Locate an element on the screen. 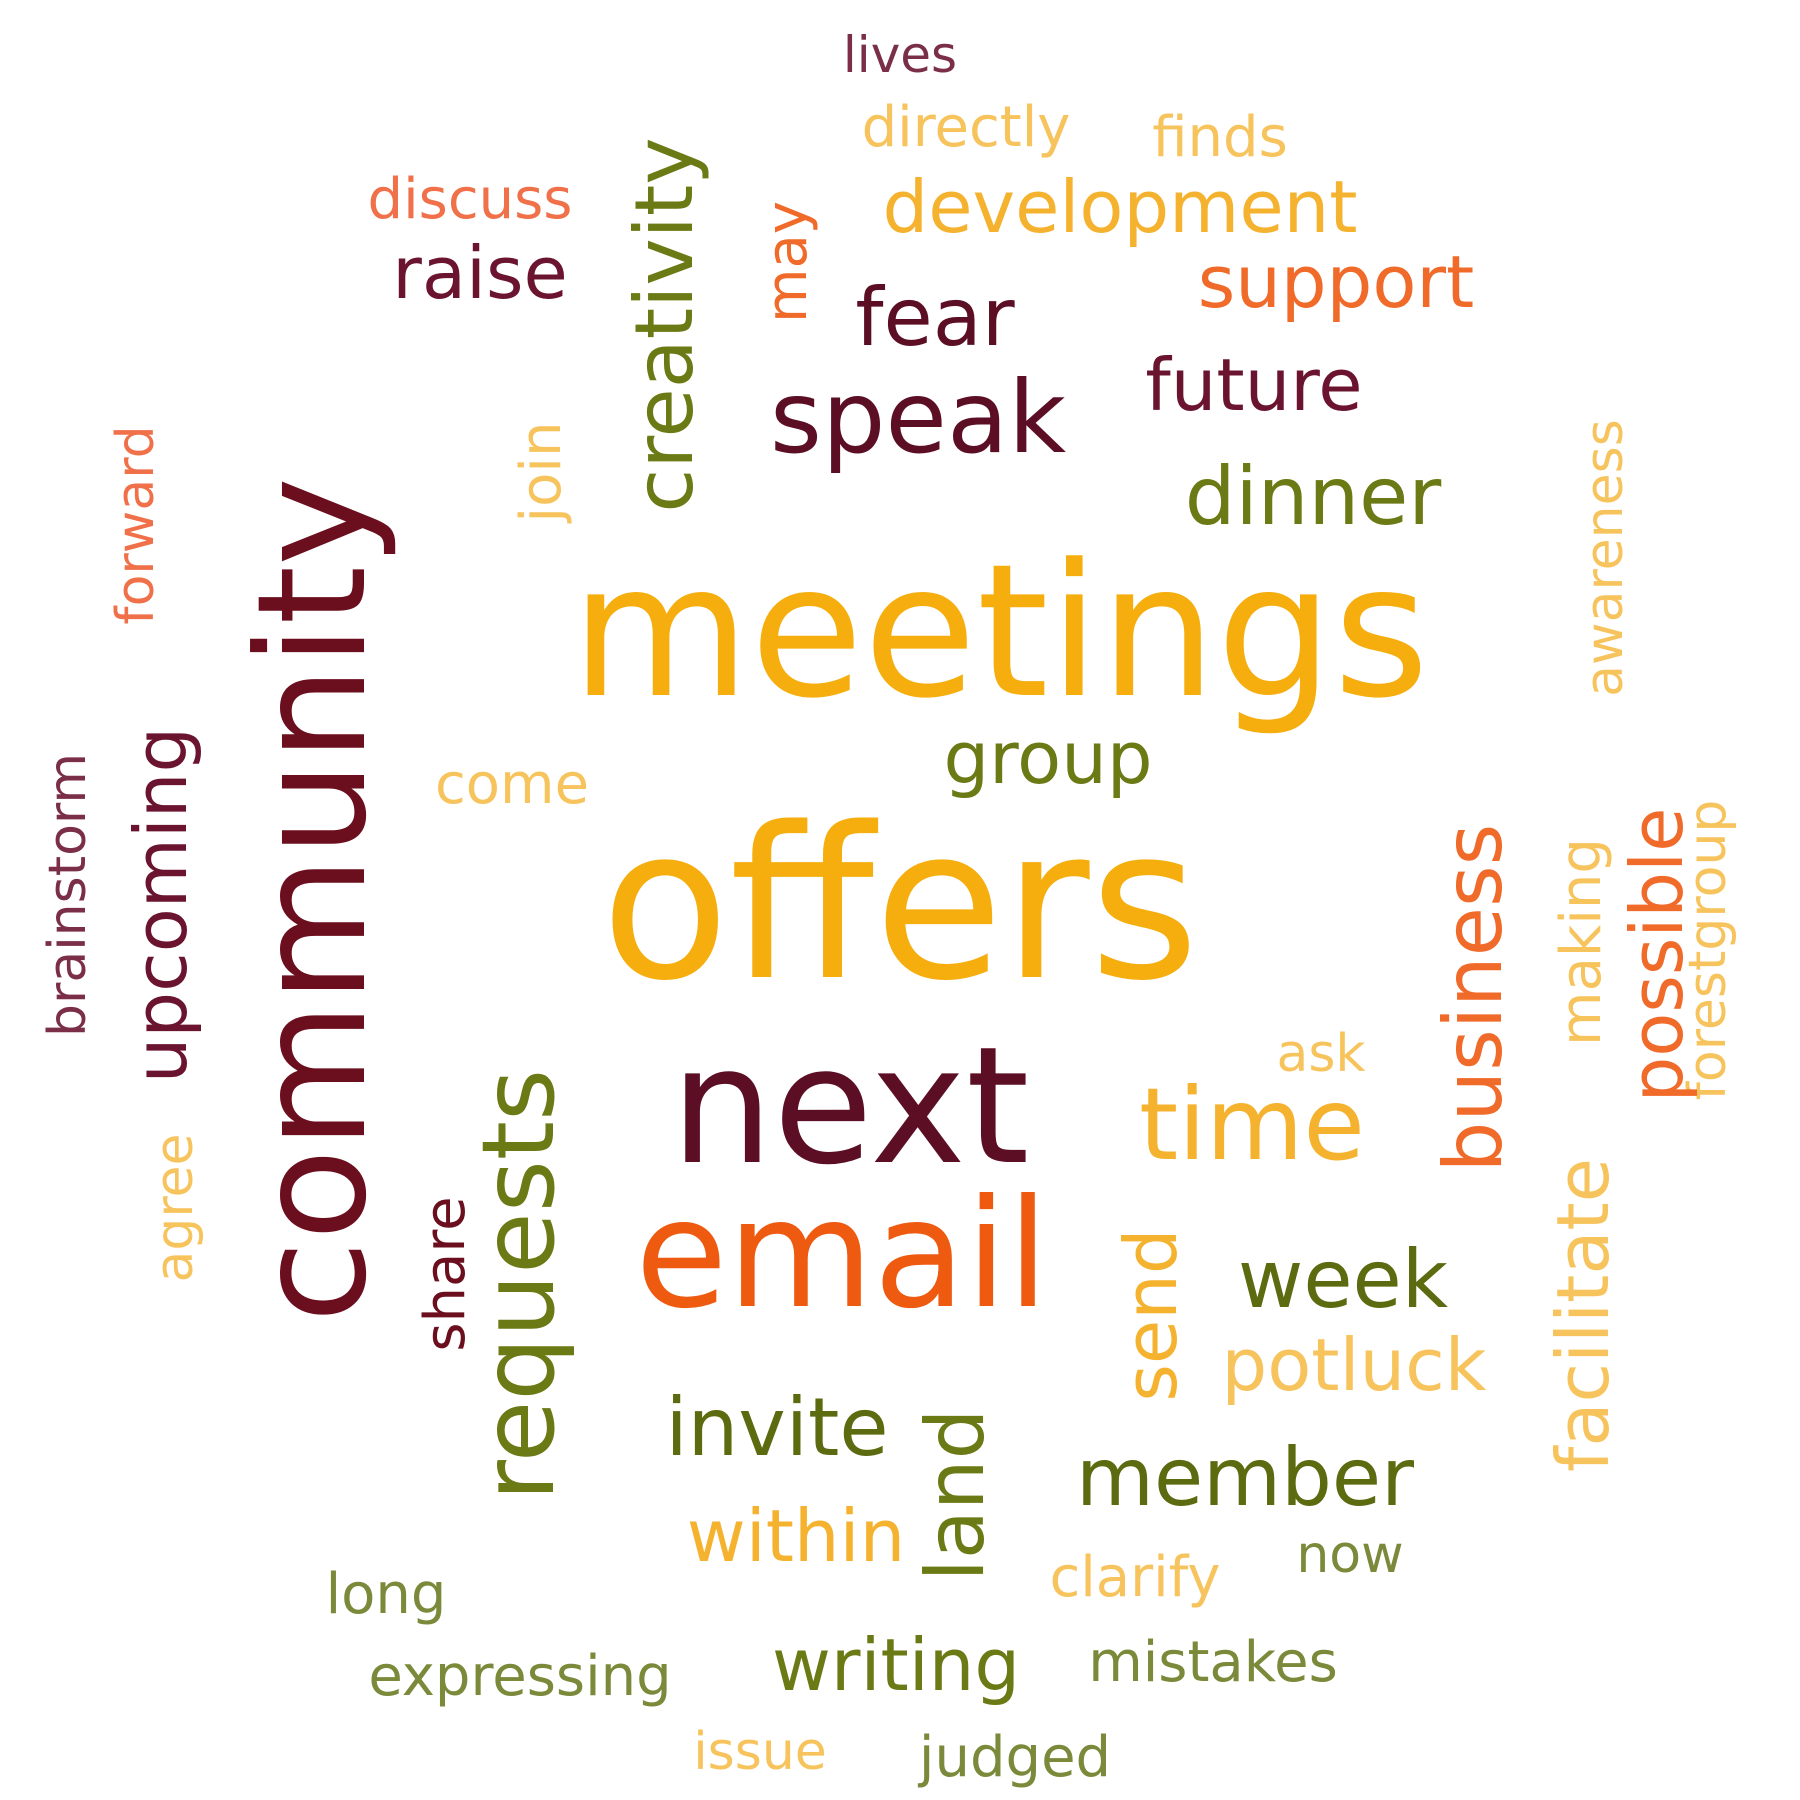  word-possible: possible is located at coordinates (1657, 955).